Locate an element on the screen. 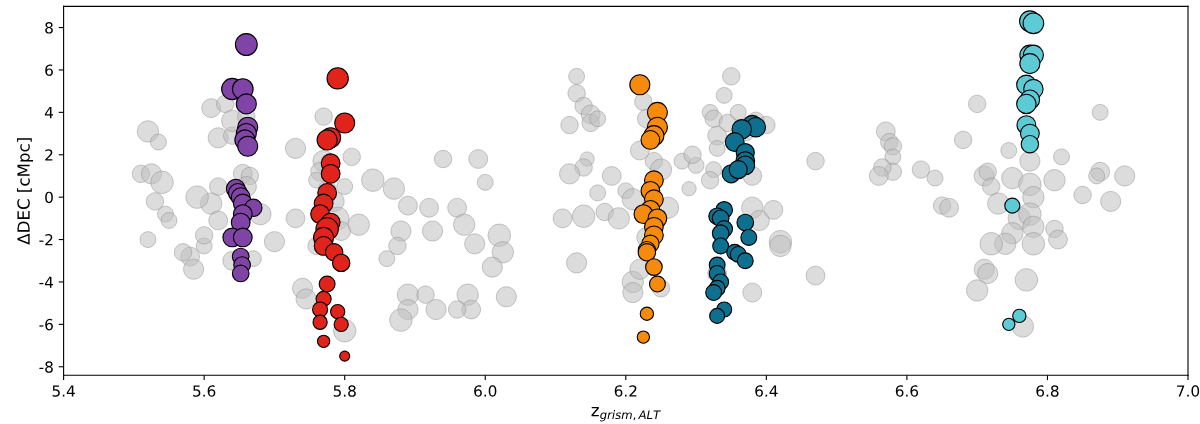  y-tick-label: 6 is located at coordinates (49, 70).